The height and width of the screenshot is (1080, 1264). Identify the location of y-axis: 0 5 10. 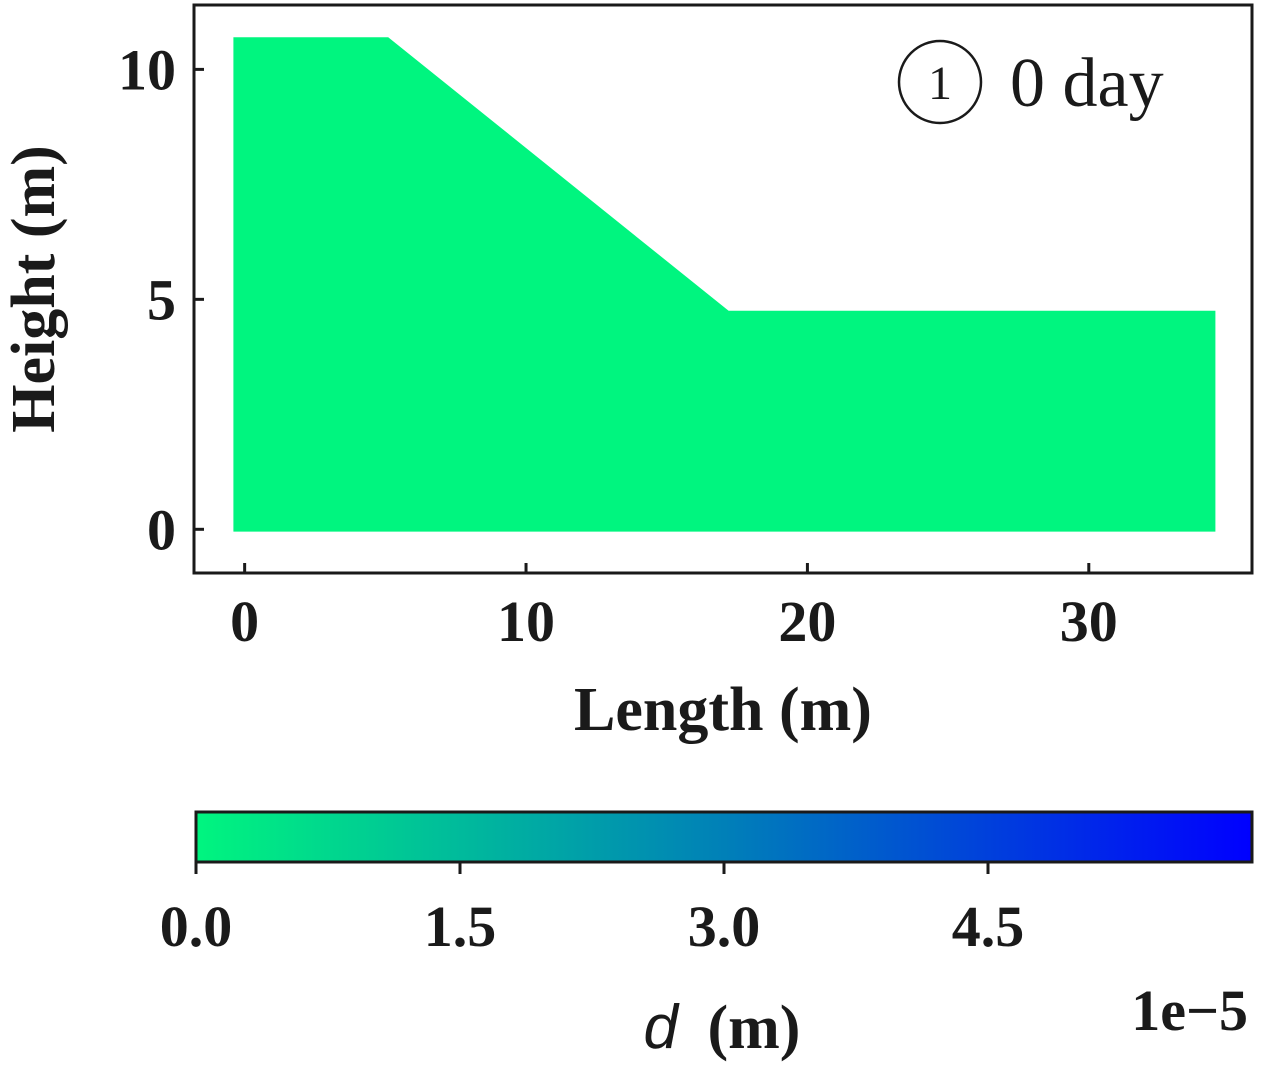
(161, 299).